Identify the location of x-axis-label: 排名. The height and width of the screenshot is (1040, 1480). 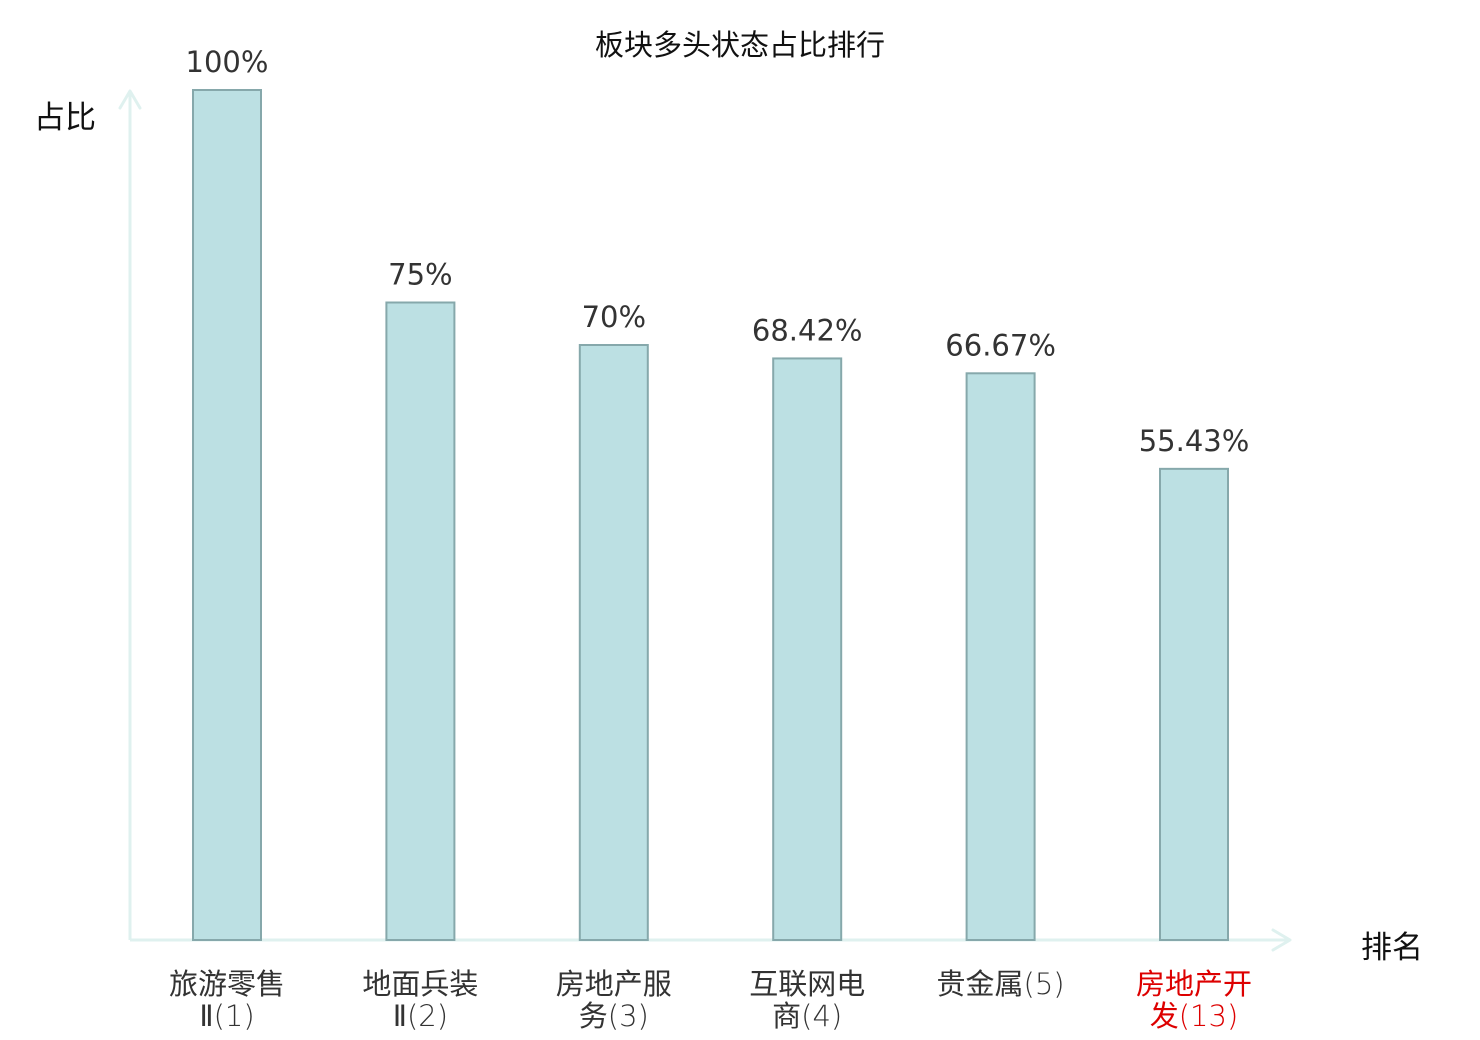
(1392, 948).